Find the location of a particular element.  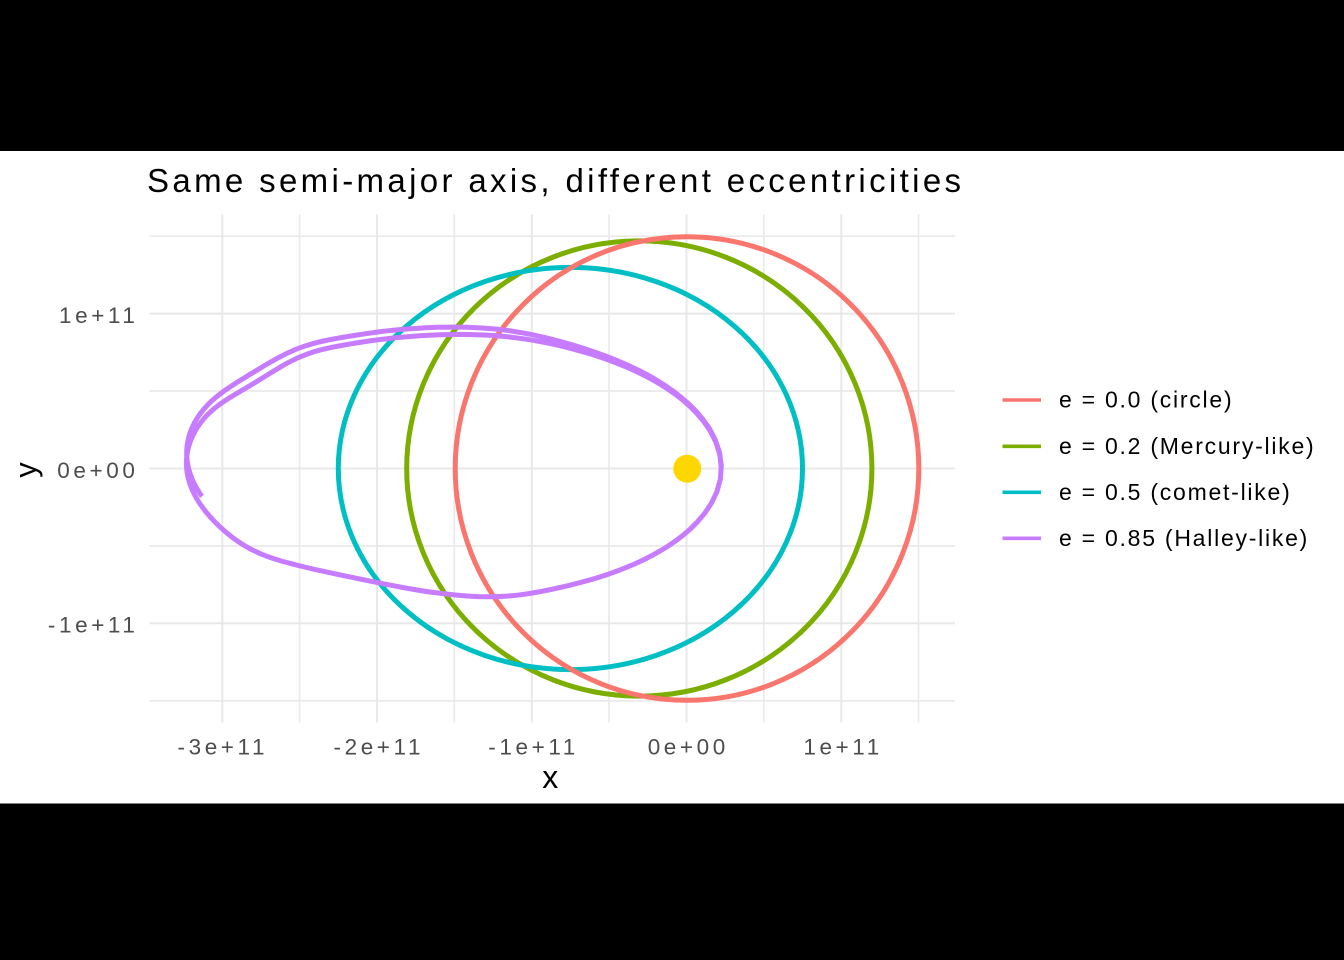

svg-text: e = 0.5 (comet-like) is located at coordinates (1175, 492).